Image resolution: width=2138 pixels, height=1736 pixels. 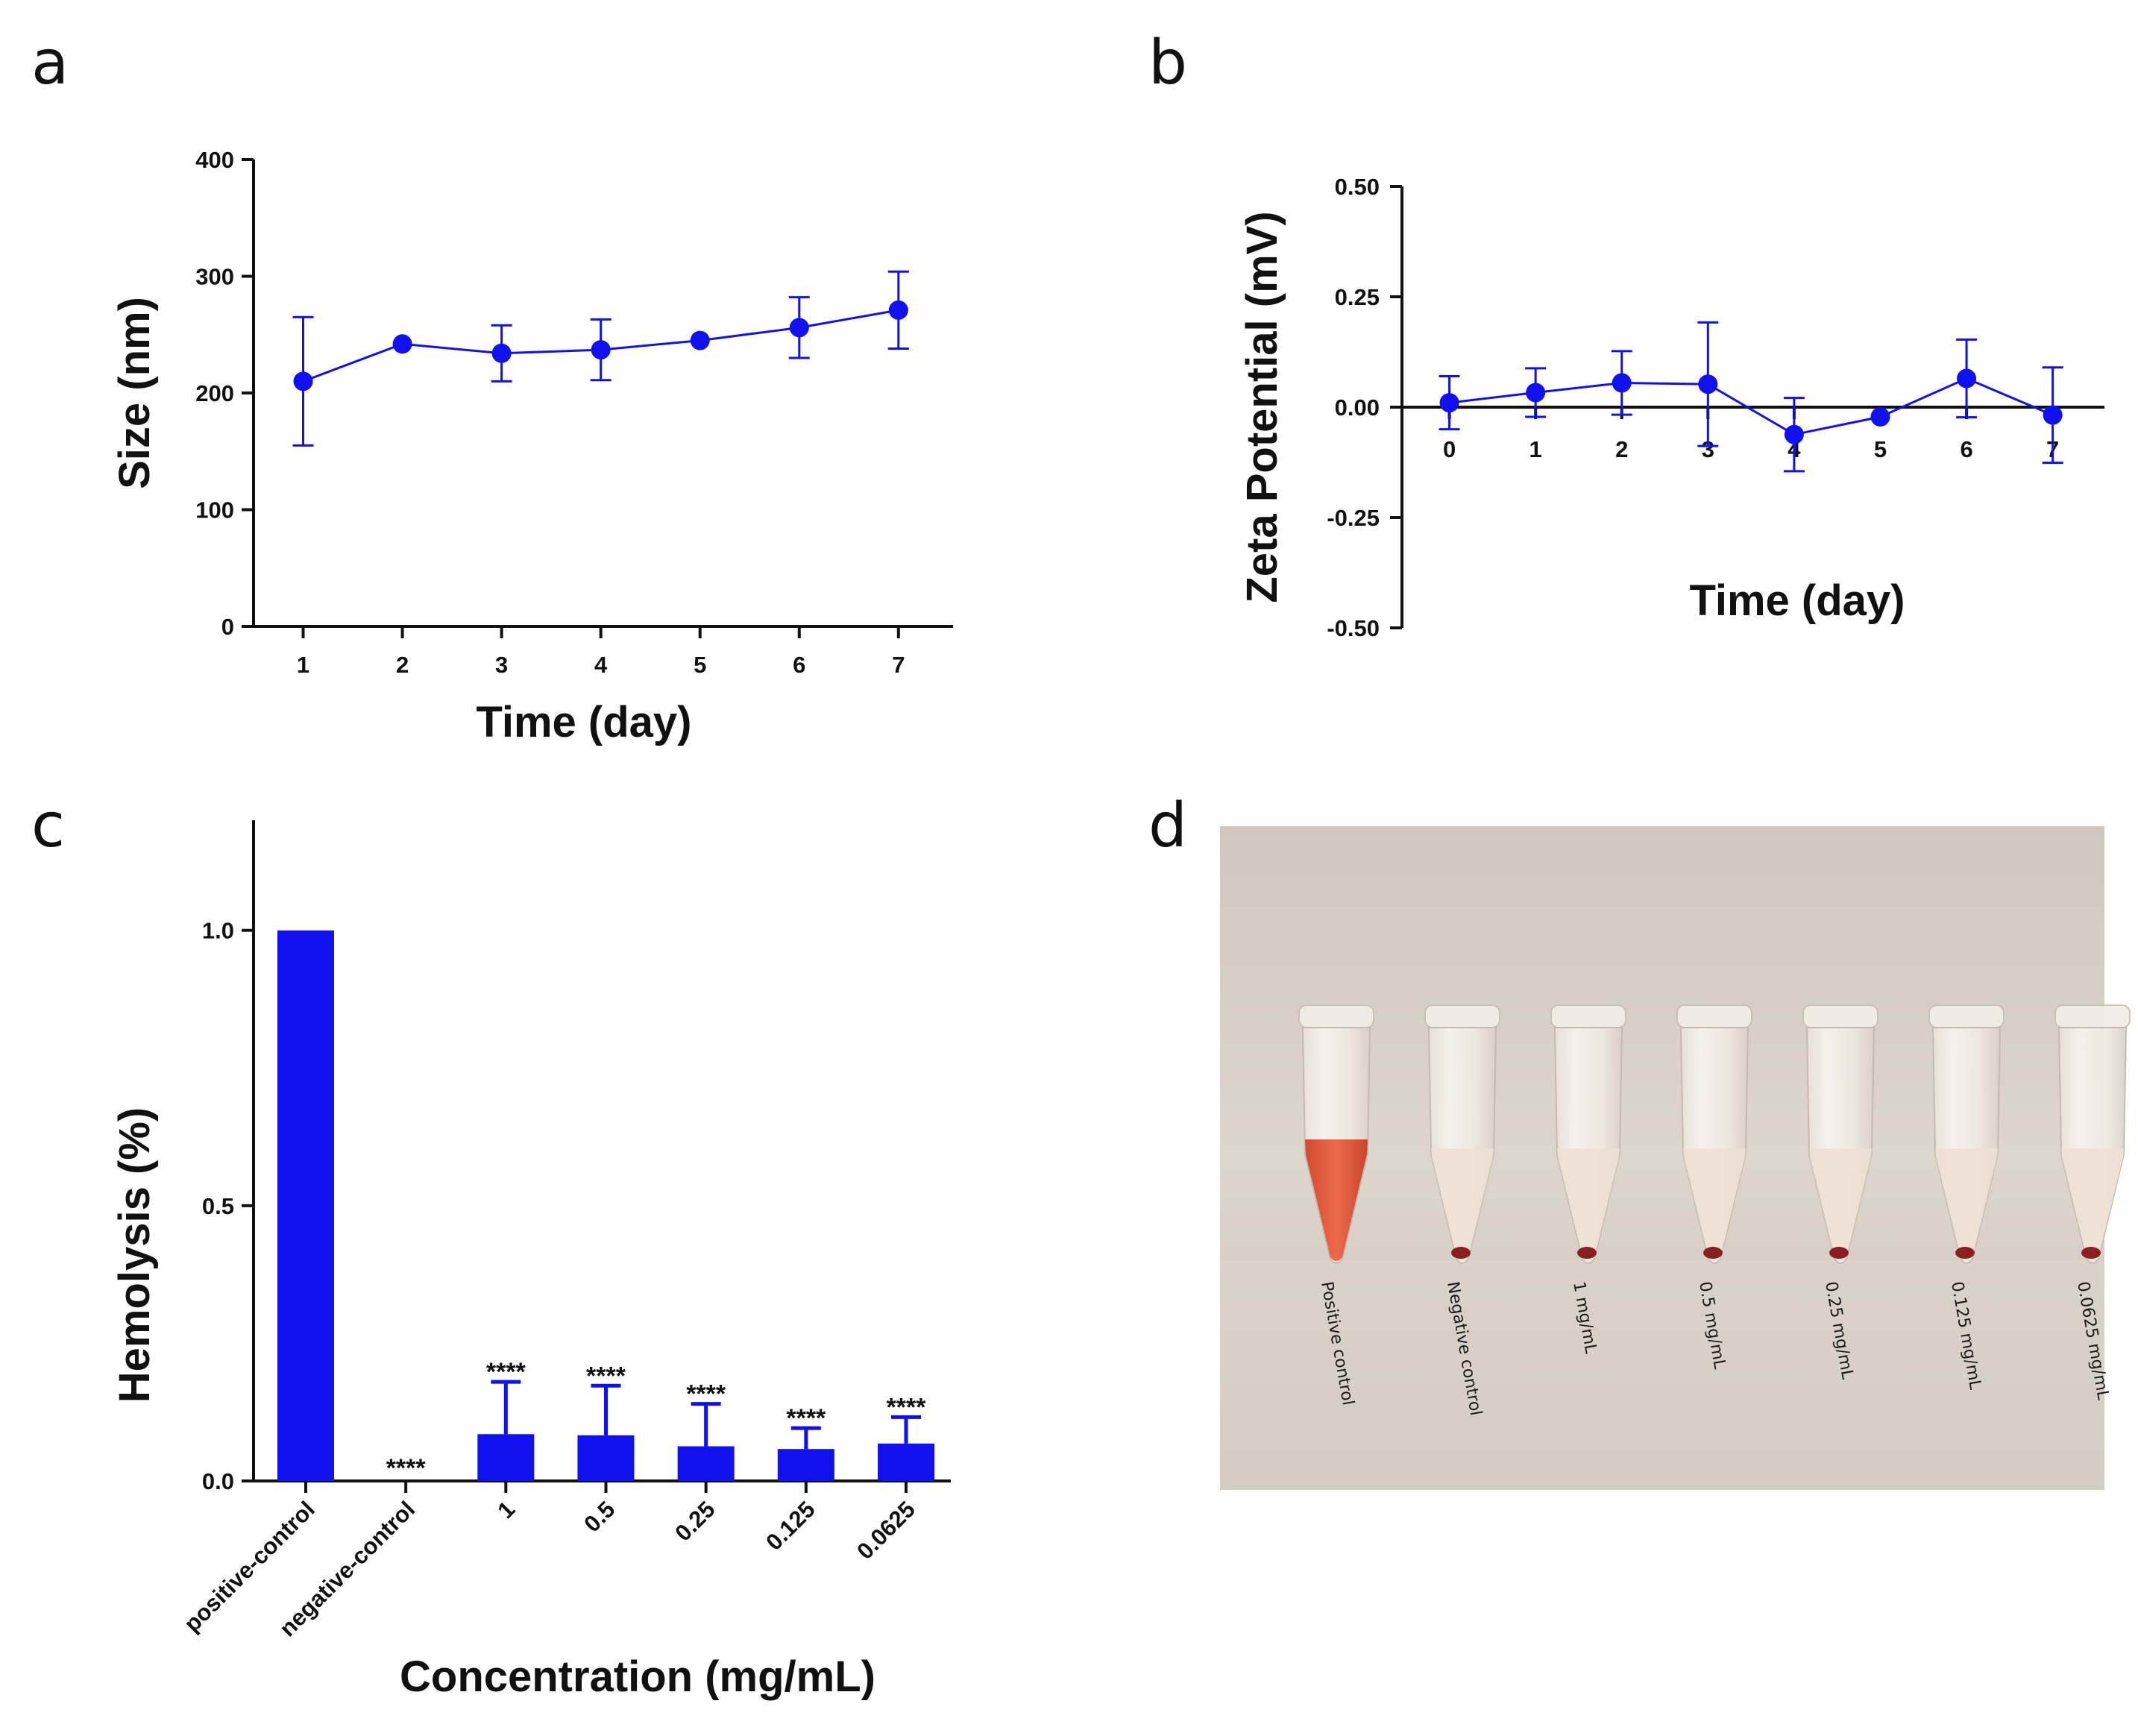 I want to click on y-tick-label: 0.5, so click(x=218, y=1206).